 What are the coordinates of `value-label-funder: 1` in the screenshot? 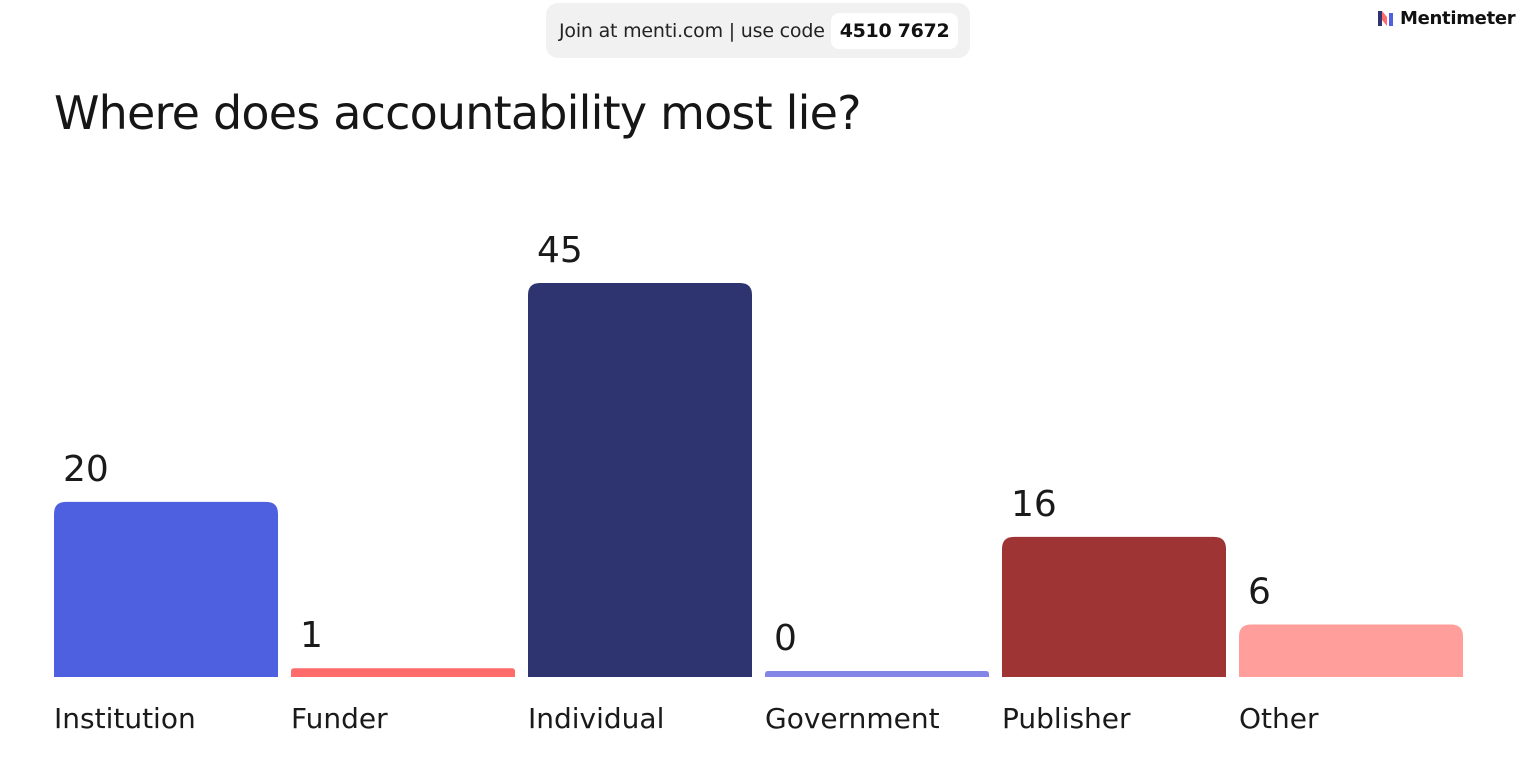 It's located at (311, 635).